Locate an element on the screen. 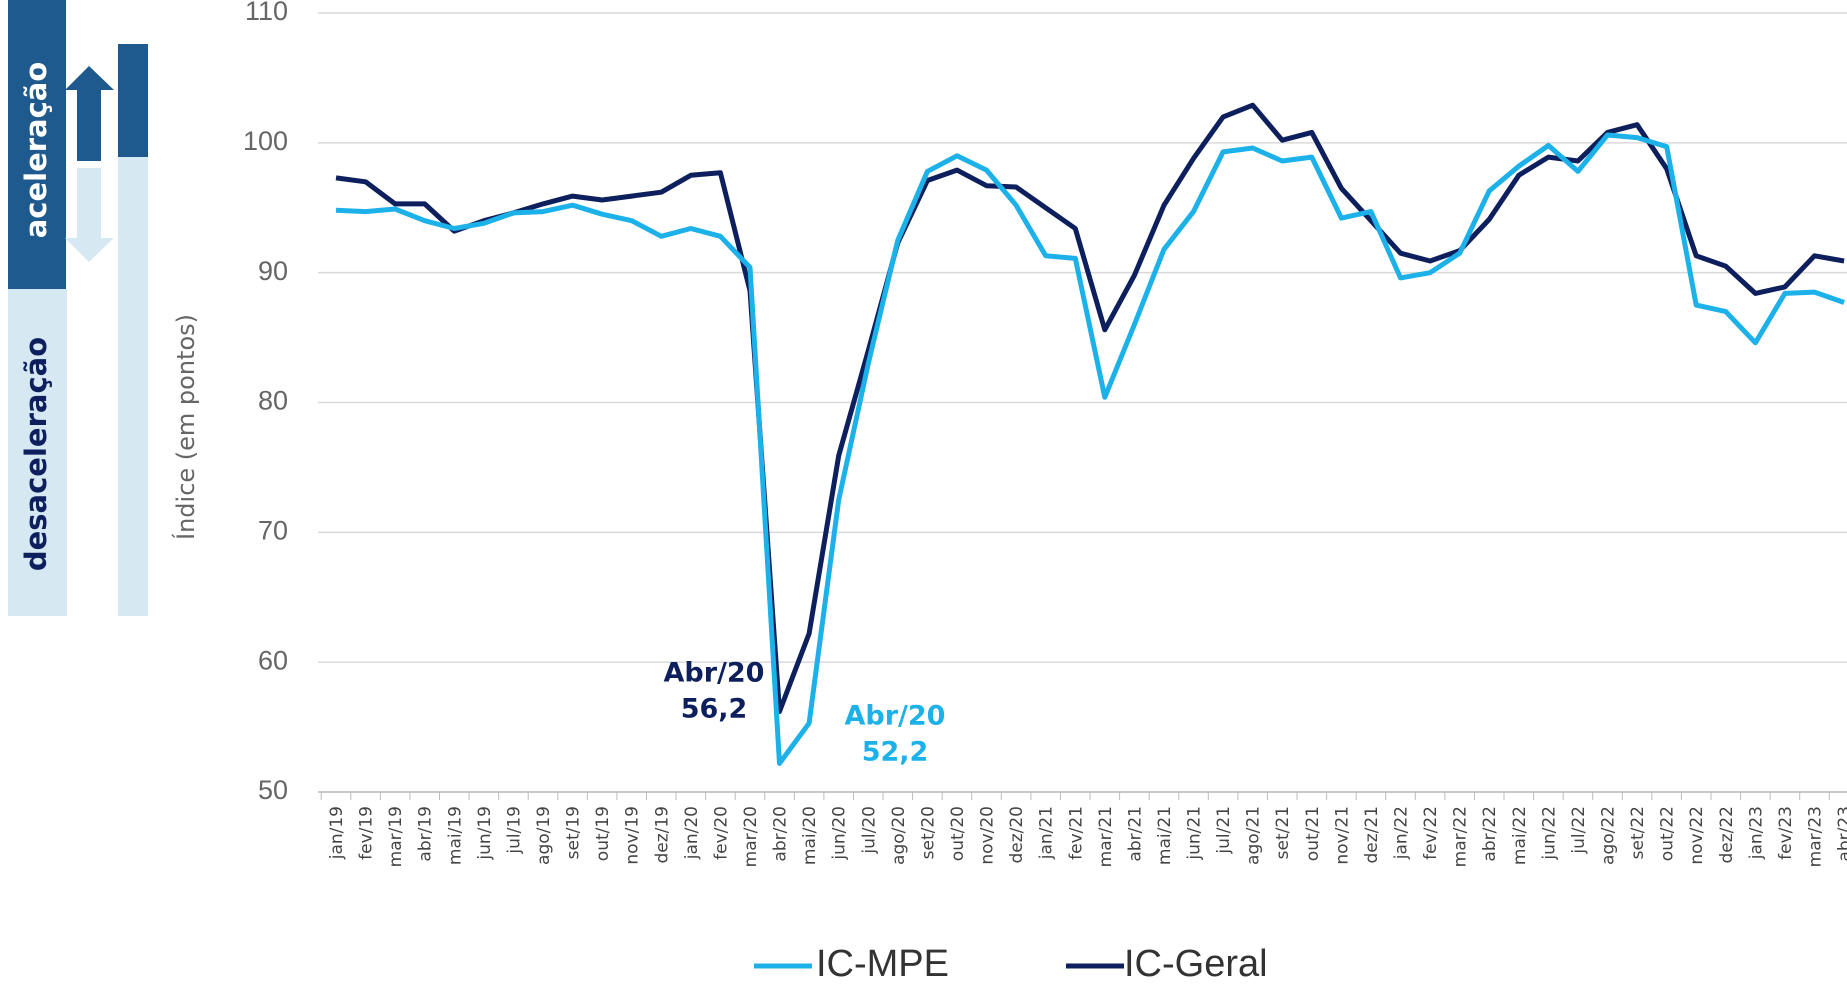  down-arrow is located at coordinates (89, 215).